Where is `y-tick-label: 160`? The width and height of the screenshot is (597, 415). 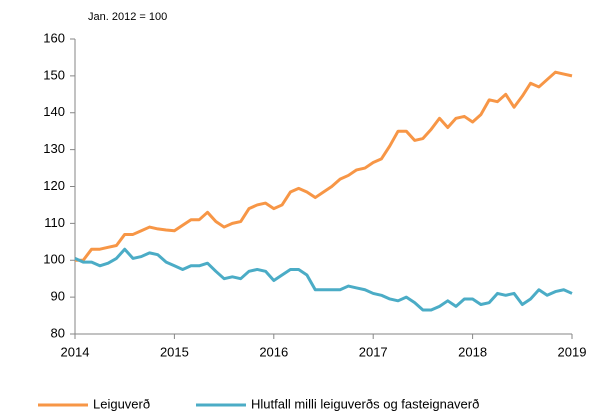 y-tick-label: 160 is located at coordinates (54, 37).